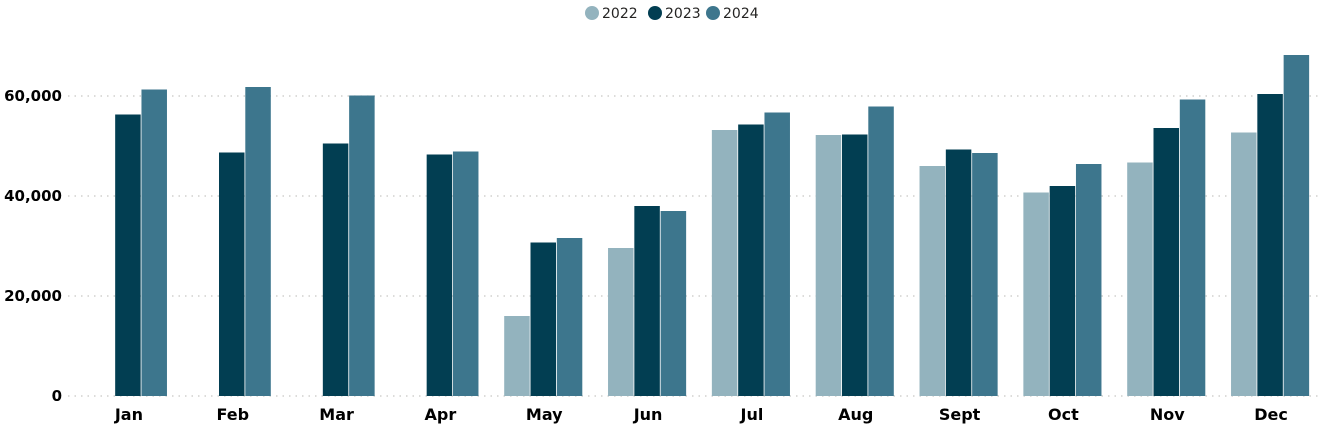 The image size is (1332, 430). Describe the element at coordinates (777, 254) in the screenshot. I see `bar-jul-2024` at that location.